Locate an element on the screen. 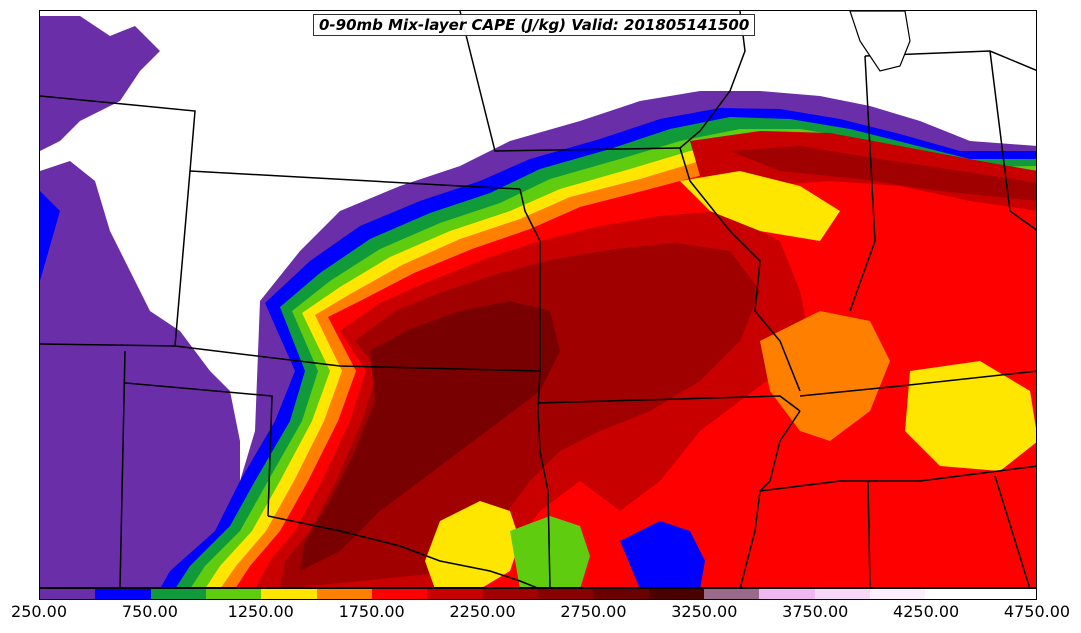 The image size is (1081, 633). colorbar-tick-label: 250.00 is located at coordinates (39, 611).